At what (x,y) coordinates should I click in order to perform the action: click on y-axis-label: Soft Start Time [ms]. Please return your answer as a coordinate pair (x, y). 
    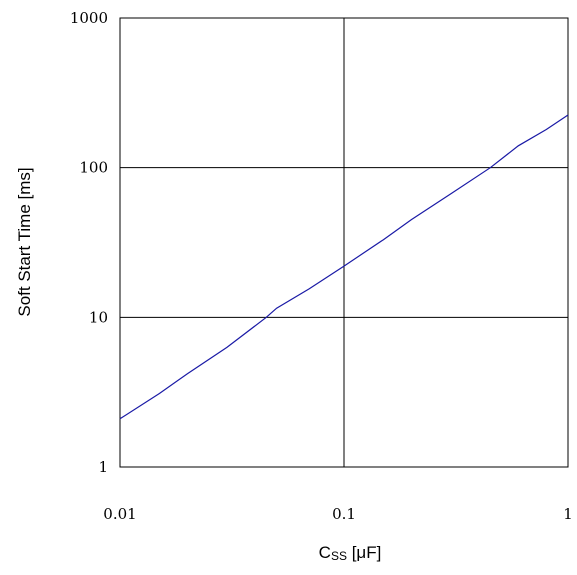
    Looking at the image, I should click on (24, 241).